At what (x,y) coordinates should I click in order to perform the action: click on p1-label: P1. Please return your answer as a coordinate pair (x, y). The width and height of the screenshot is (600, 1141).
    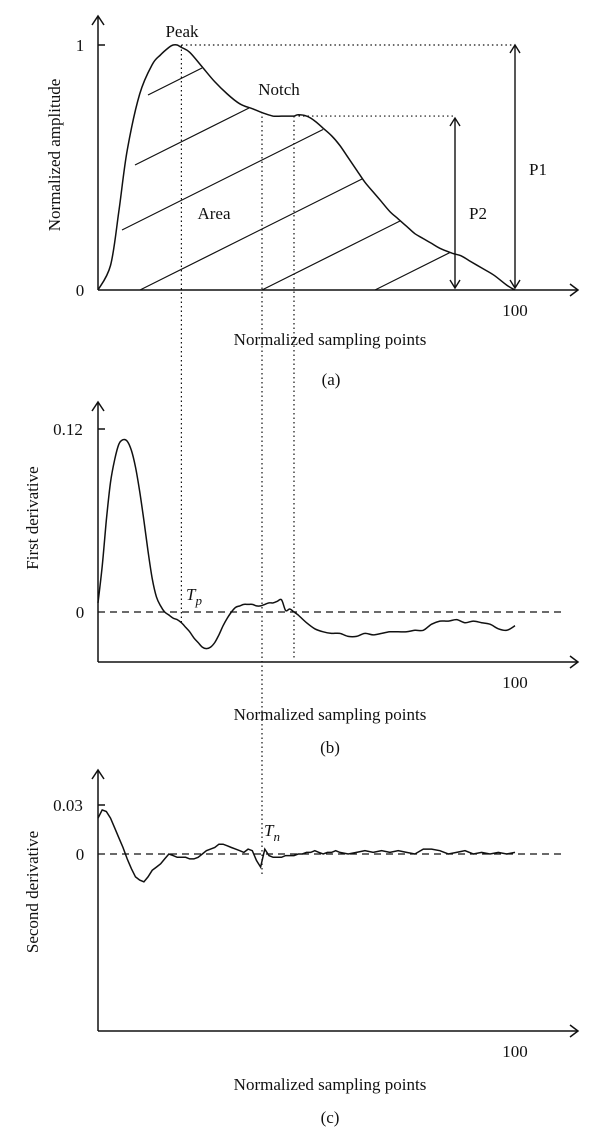
    Looking at the image, I should click on (538, 169).